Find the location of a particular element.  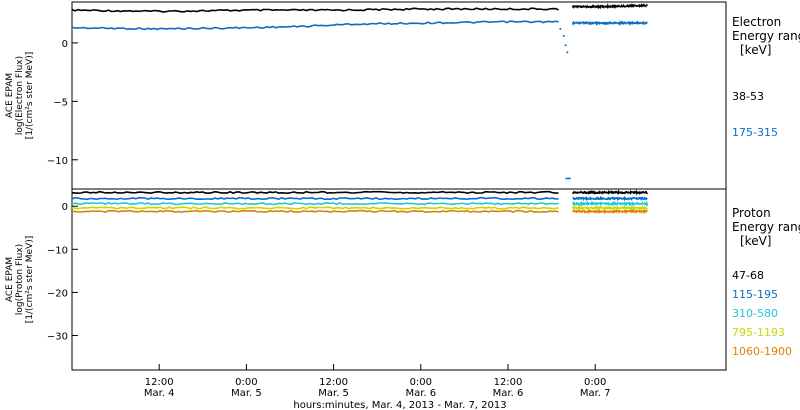

proton-legend-item: 795-1193 is located at coordinates (758, 332).